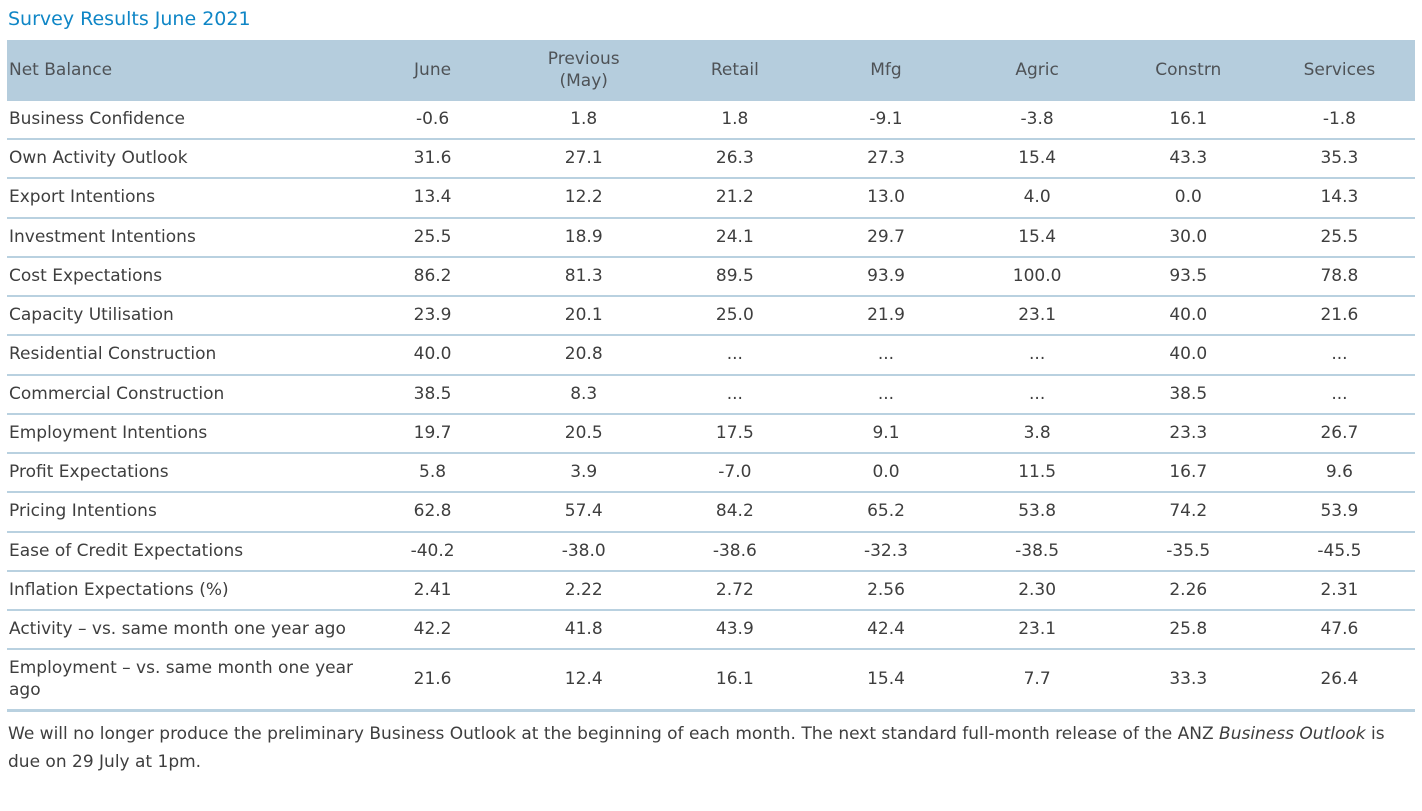  What do you see at coordinates (432, 118) in the screenshot?
I see `cell-value: -0.6` at bounding box center [432, 118].